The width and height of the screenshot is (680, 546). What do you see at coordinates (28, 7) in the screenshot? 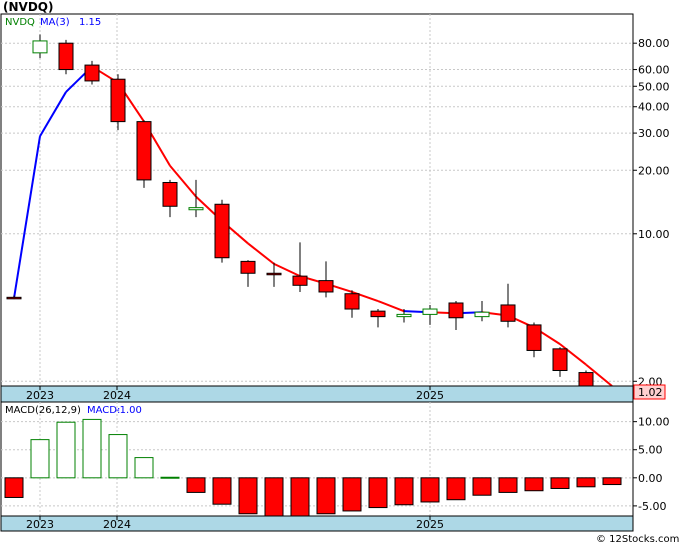
I see `chart-title: (NVDQ)` at bounding box center [28, 7].